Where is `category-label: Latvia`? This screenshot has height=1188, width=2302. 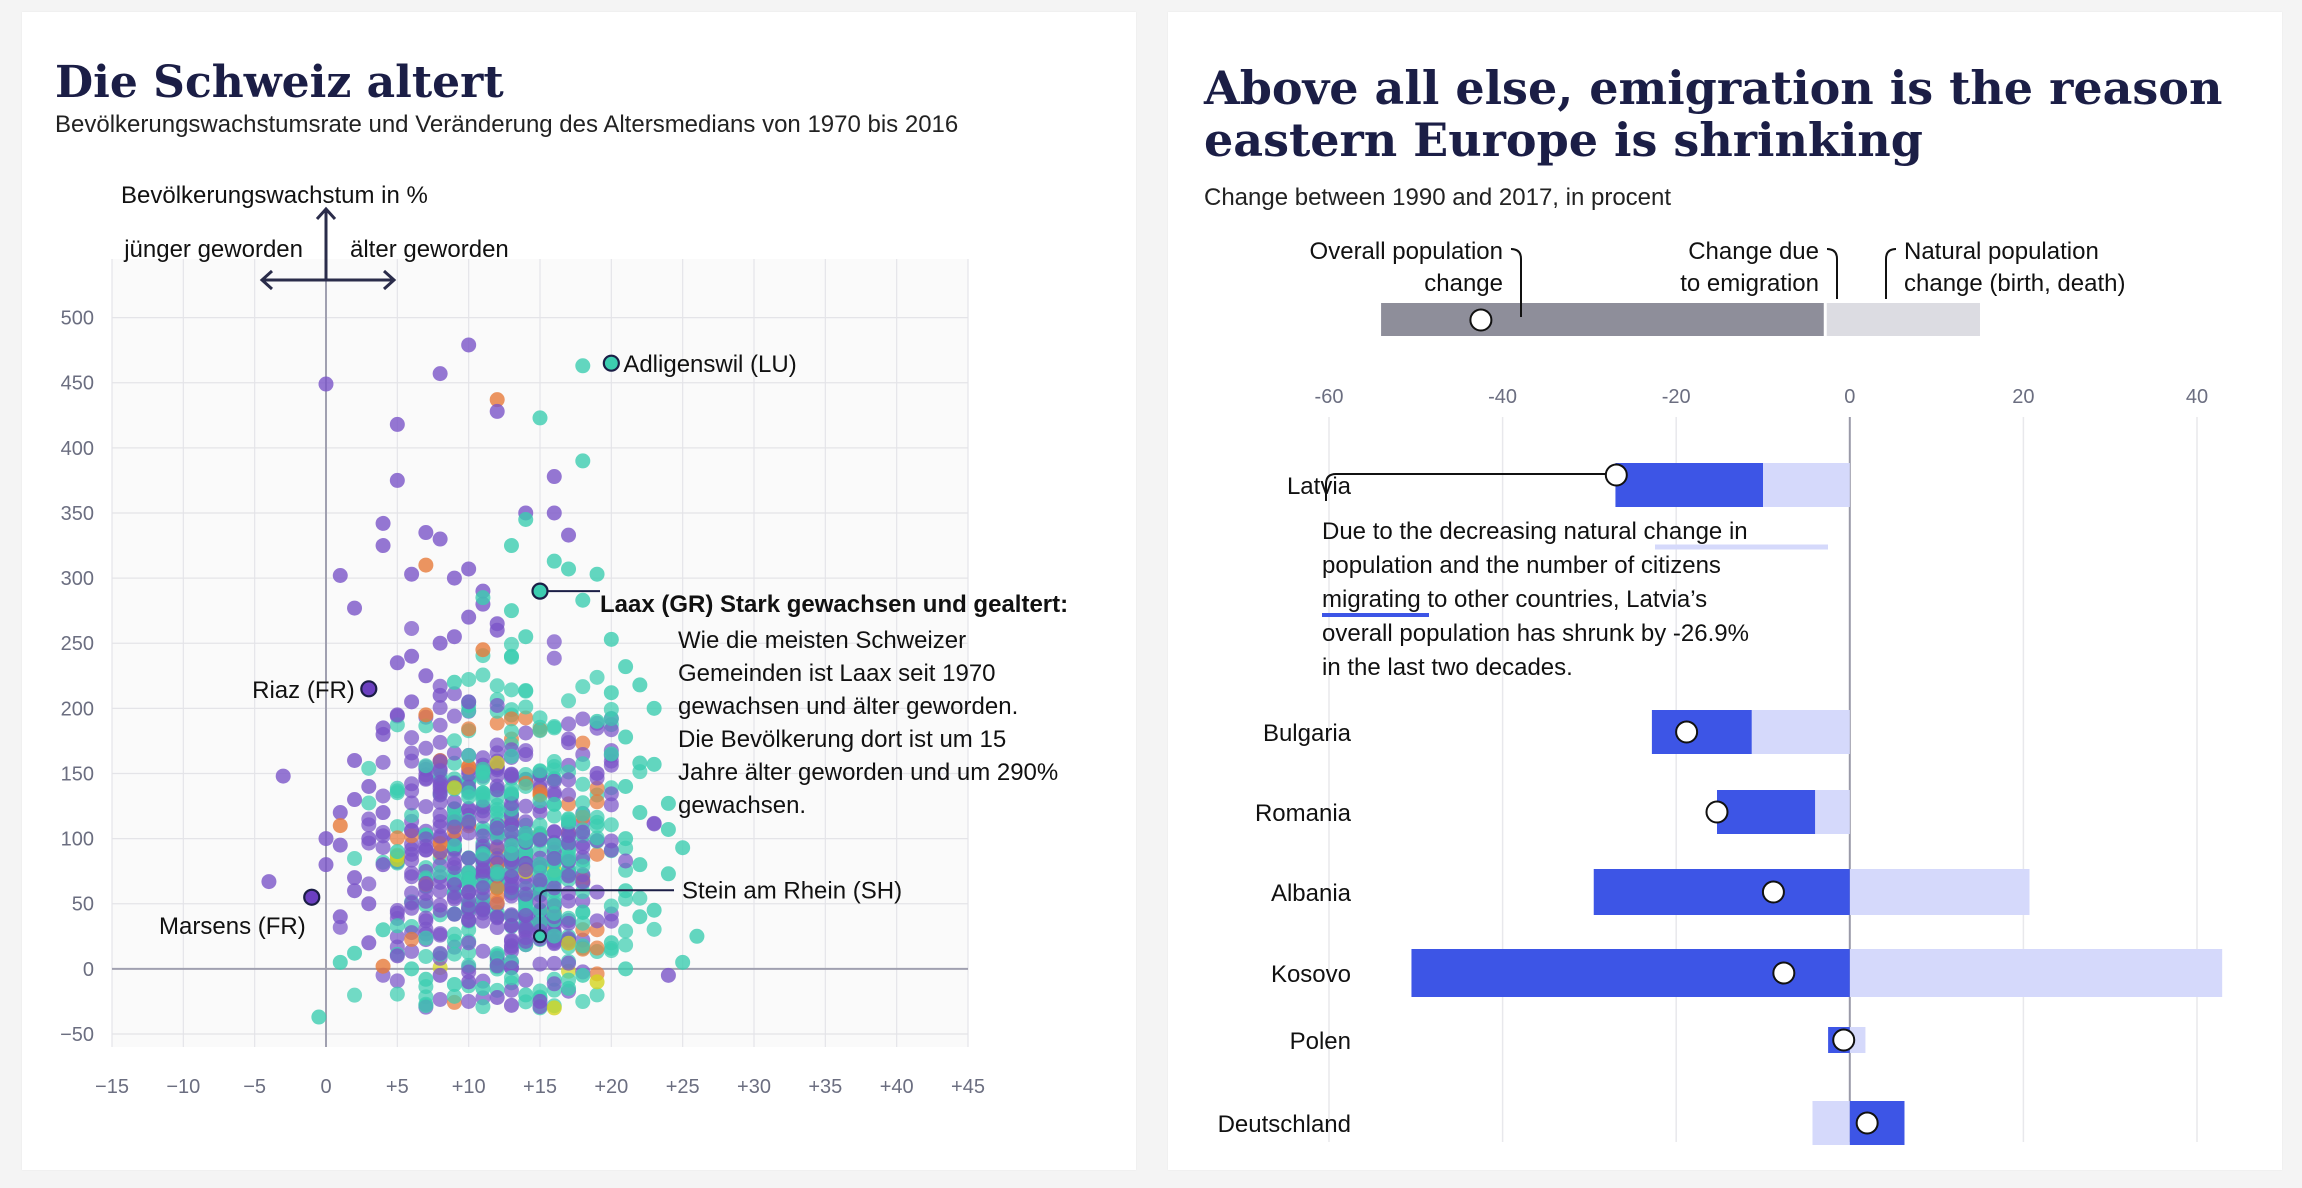 category-label: Latvia is located at coordinates (1319, 486).